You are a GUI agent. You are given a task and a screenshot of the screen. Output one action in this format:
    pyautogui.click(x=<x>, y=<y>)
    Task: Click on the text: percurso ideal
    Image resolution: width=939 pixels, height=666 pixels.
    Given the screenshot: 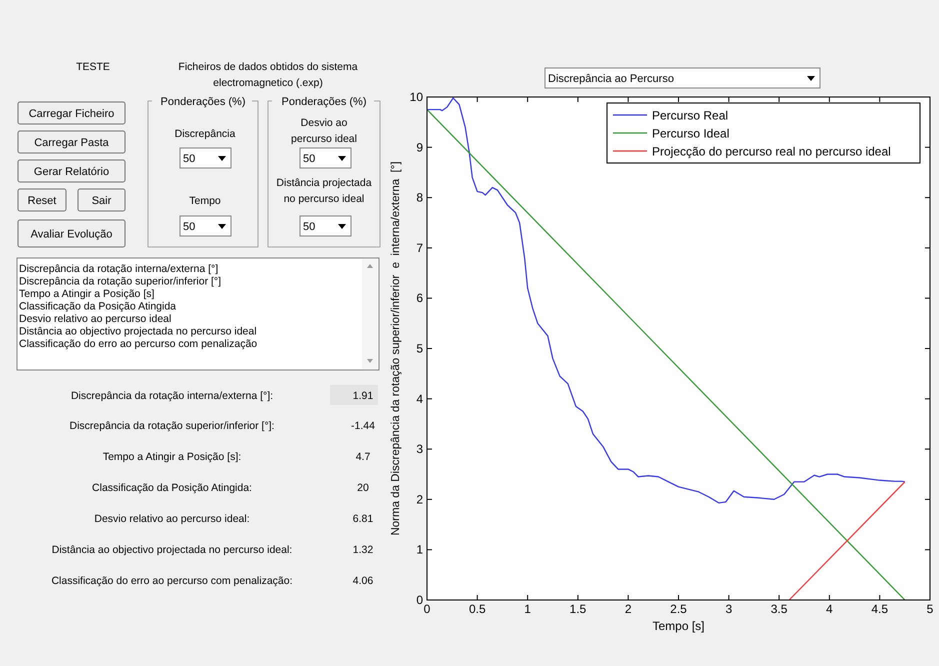 What is the action you would take?
    pyautogui.click(x=324, y=139)
    